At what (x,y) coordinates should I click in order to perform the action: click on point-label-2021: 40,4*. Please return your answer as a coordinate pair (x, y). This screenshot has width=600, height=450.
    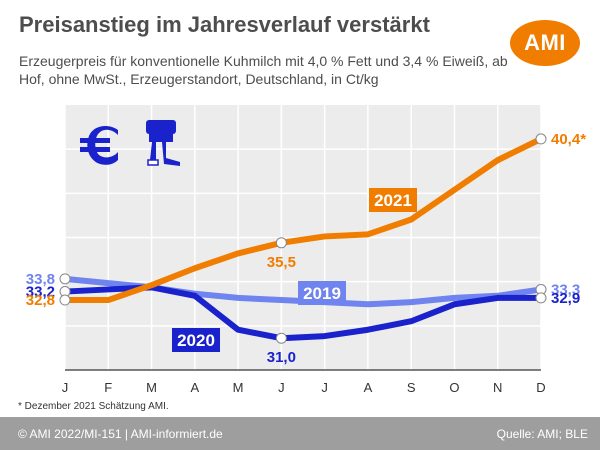
    Looking at the image, I should click on (568, 139).